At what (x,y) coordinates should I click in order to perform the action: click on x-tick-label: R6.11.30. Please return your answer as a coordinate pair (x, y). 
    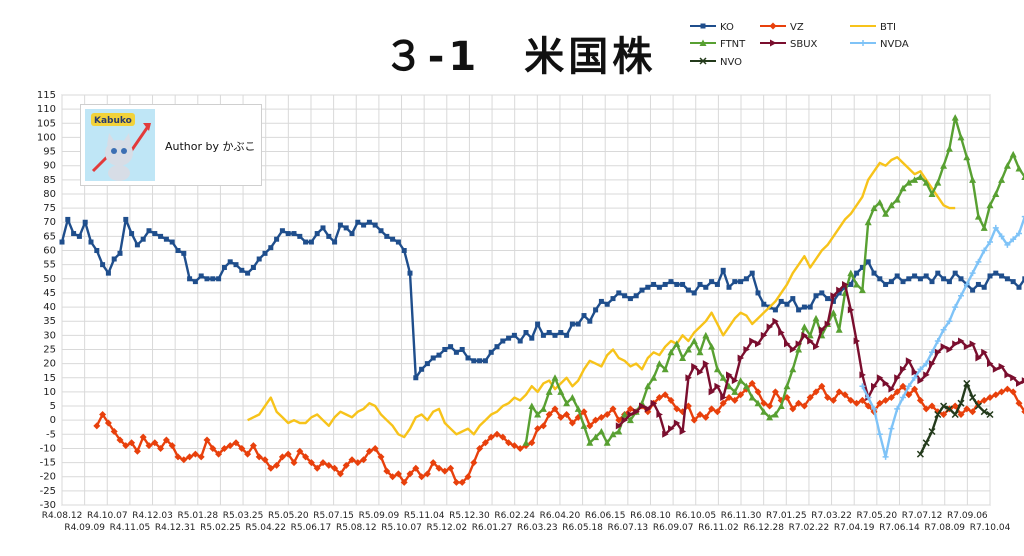
    Looking at the image, I should click on (741, 516).